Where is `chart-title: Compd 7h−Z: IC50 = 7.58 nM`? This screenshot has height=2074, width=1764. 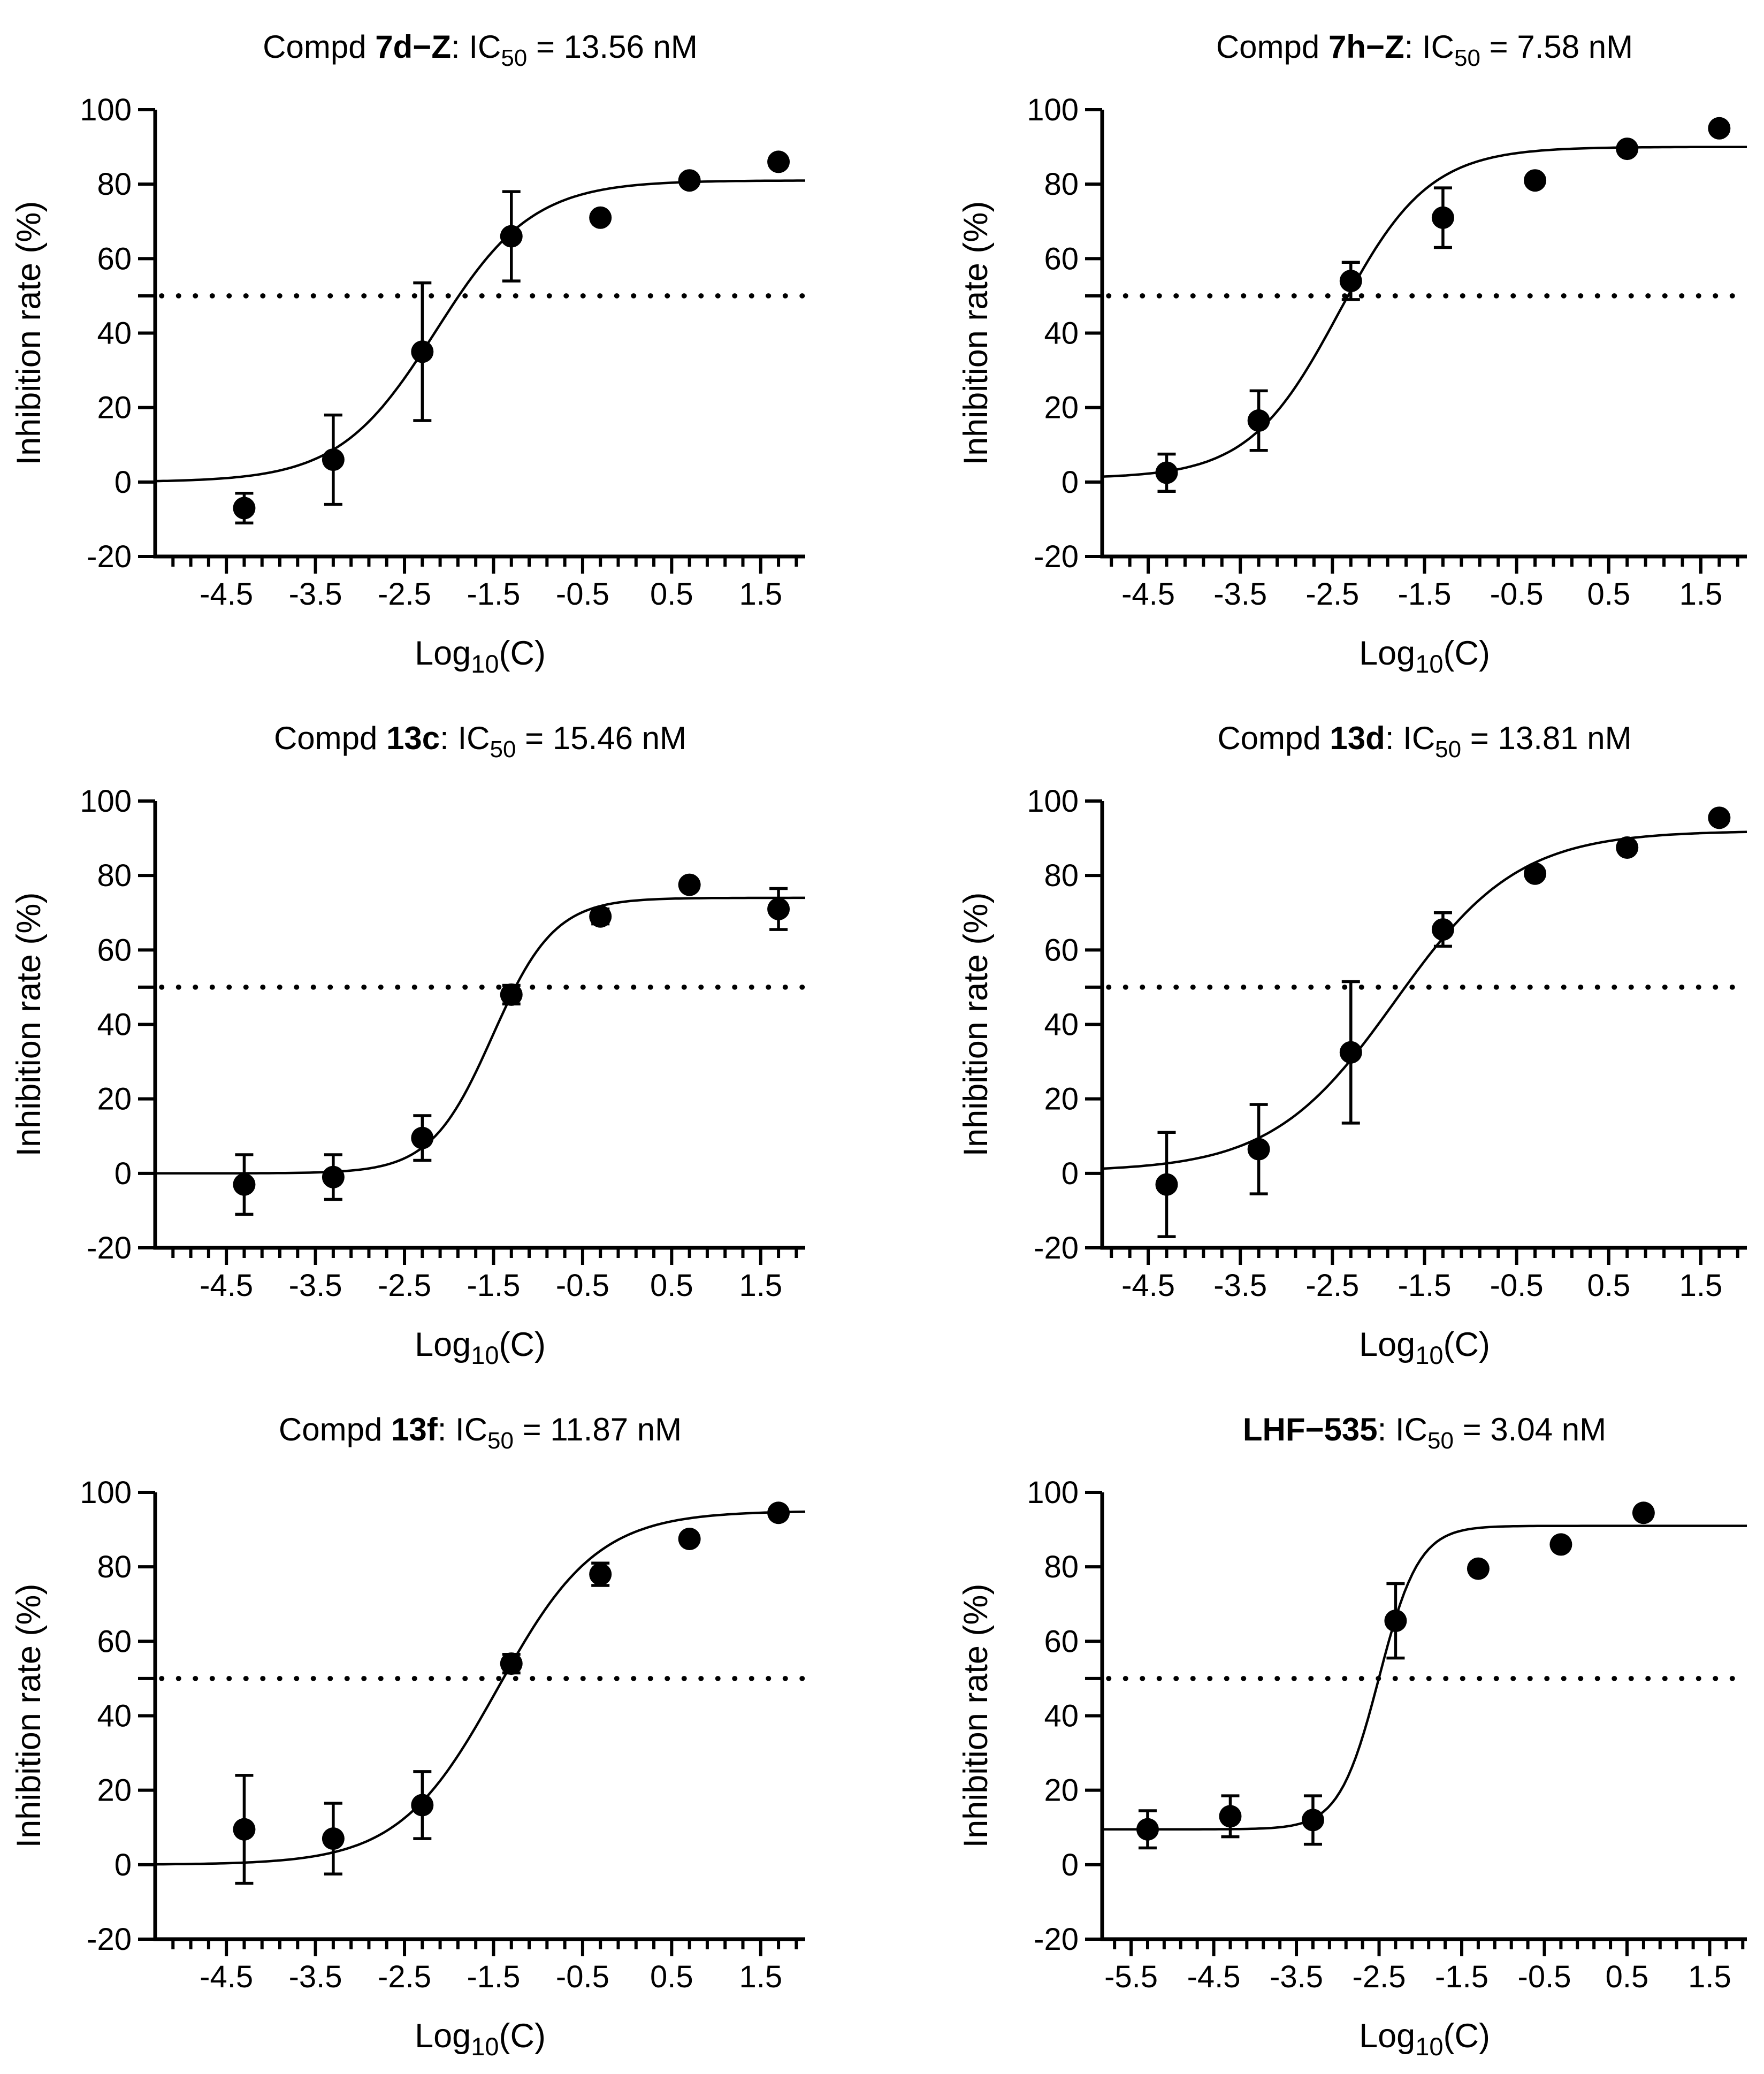 chart-title: Compd 7h−Z: IC50 = 7.58 nM is located at coordinates (1424, 50).